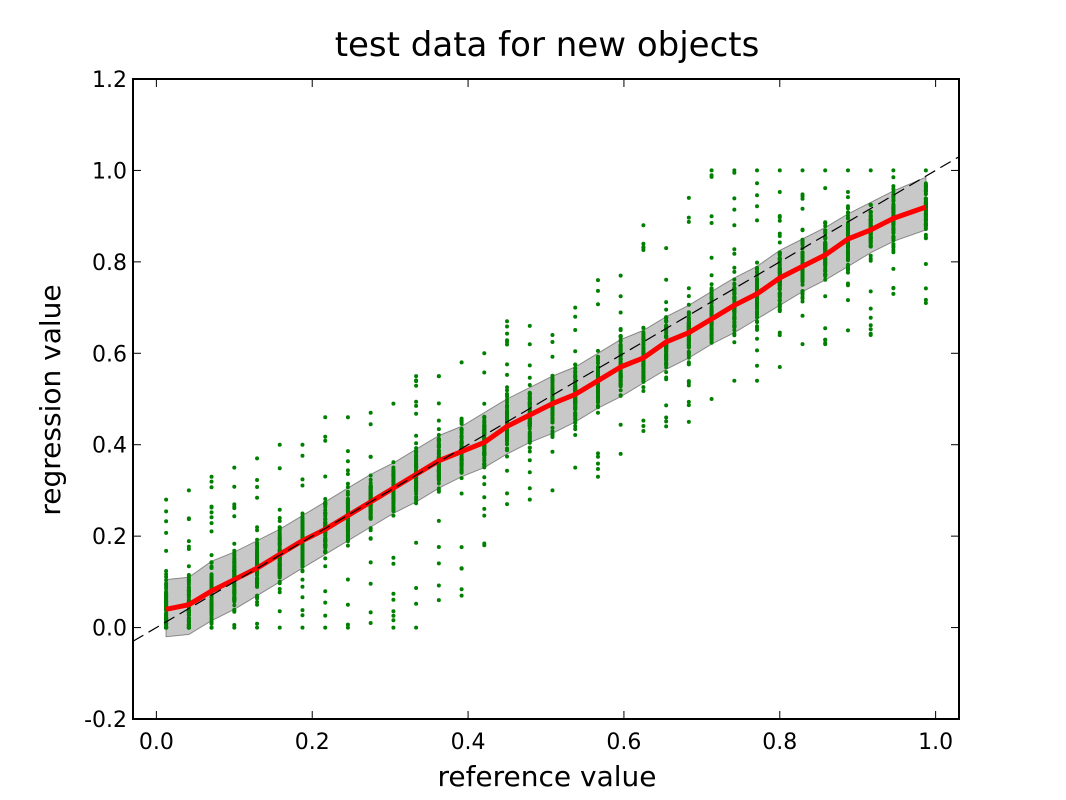 The image size is (1066, 800). I want to click on chart-title: test data for new objects, so click(547, 45).